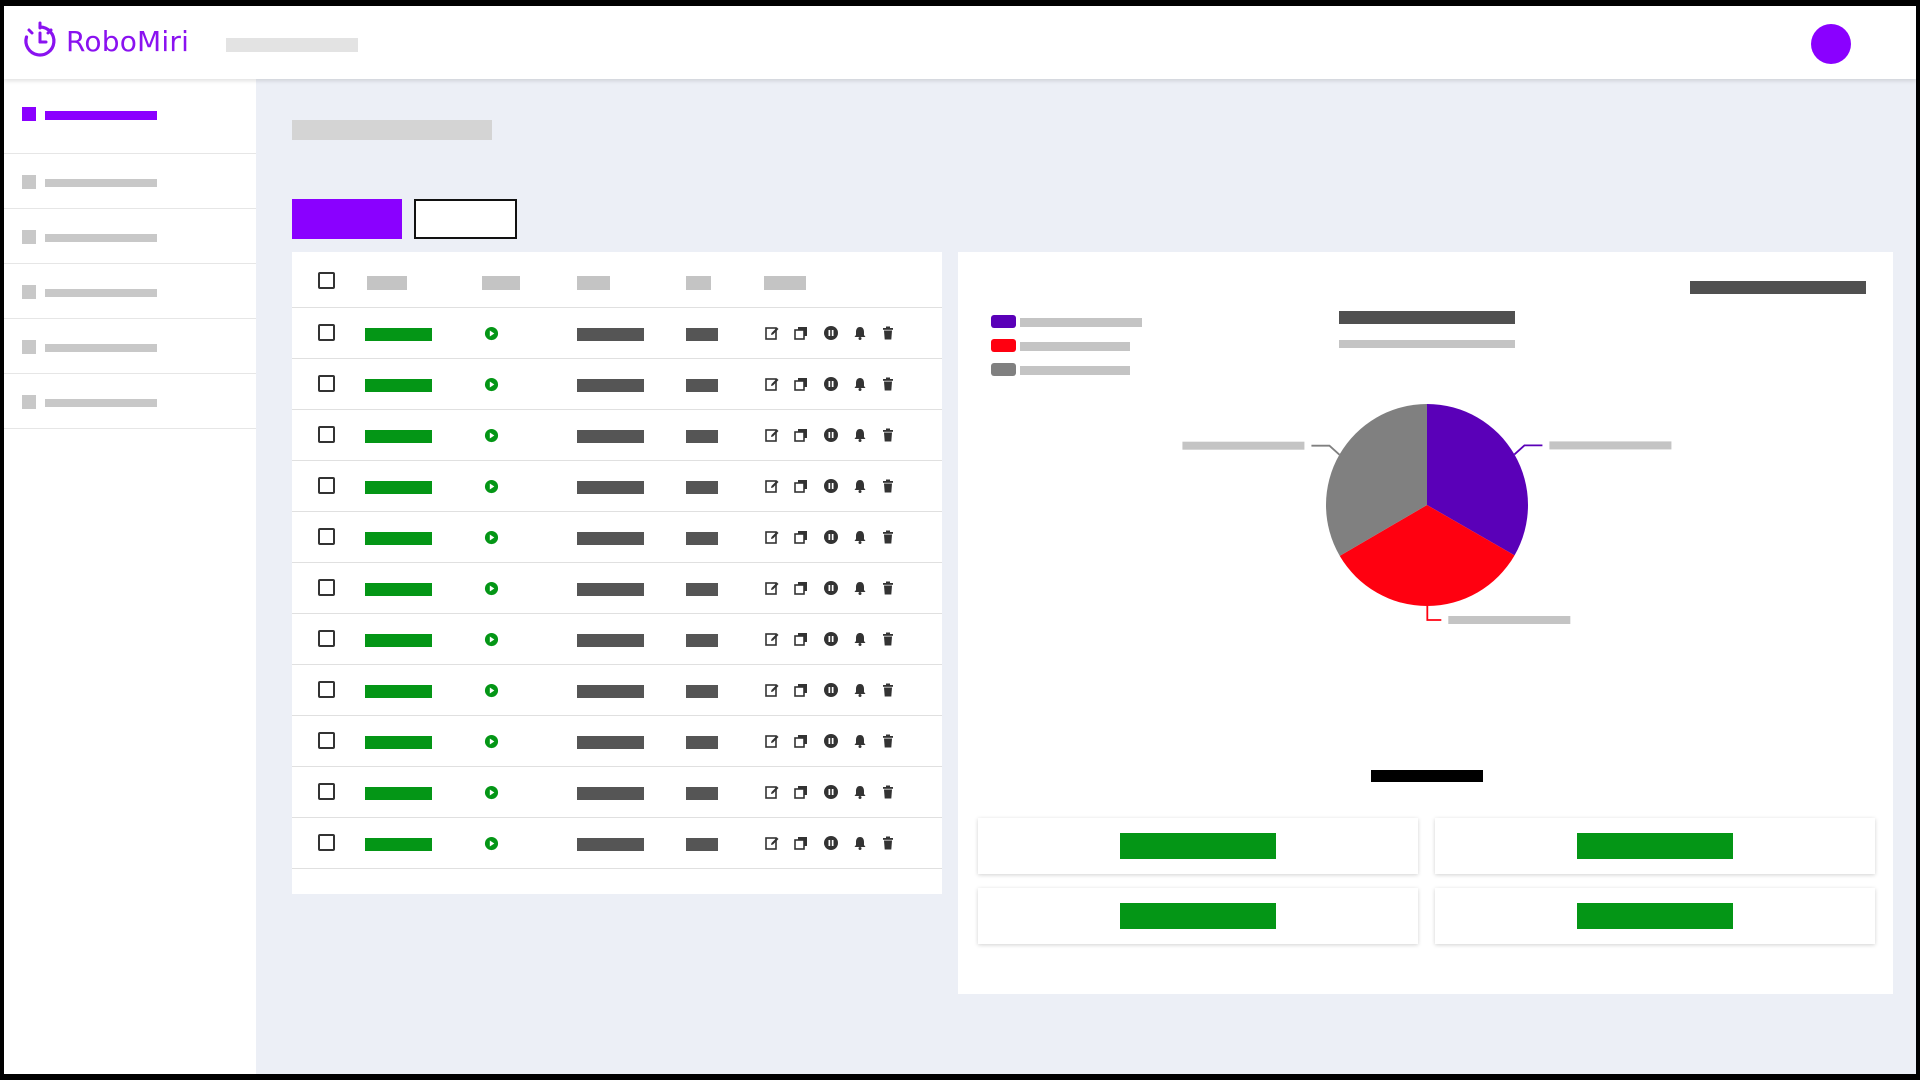 Image resolution: width=1920 pixels, height=1080 pixels. What do you see at coordinates (387, 283) in the screenshot?
I see `column-header-name` at bounding box center [387, 283].